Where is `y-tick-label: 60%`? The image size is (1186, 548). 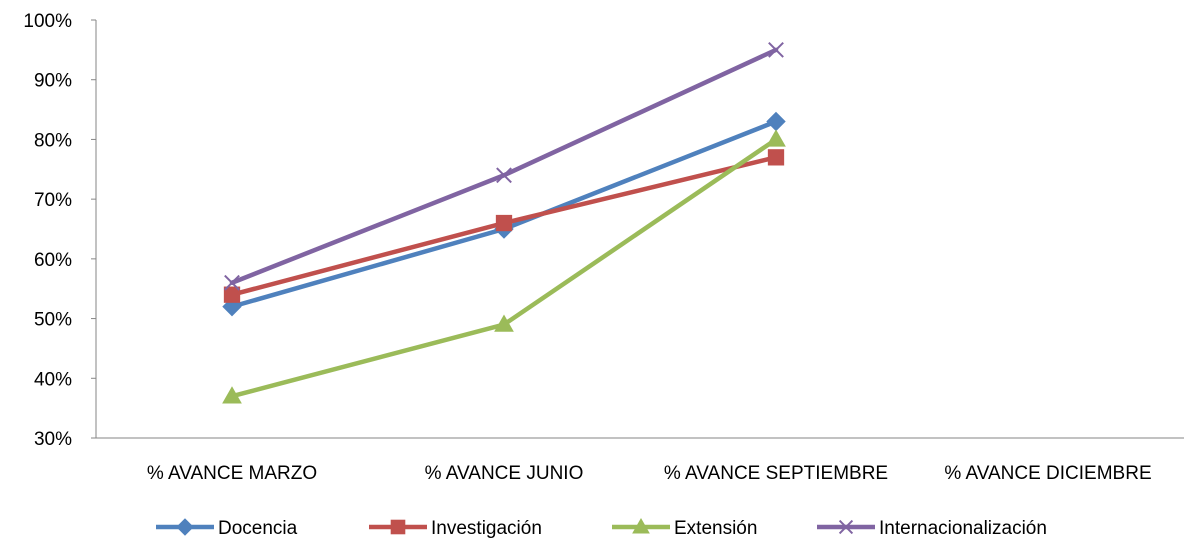 y-tick-label: 60% is located at coordinates (53, 260).